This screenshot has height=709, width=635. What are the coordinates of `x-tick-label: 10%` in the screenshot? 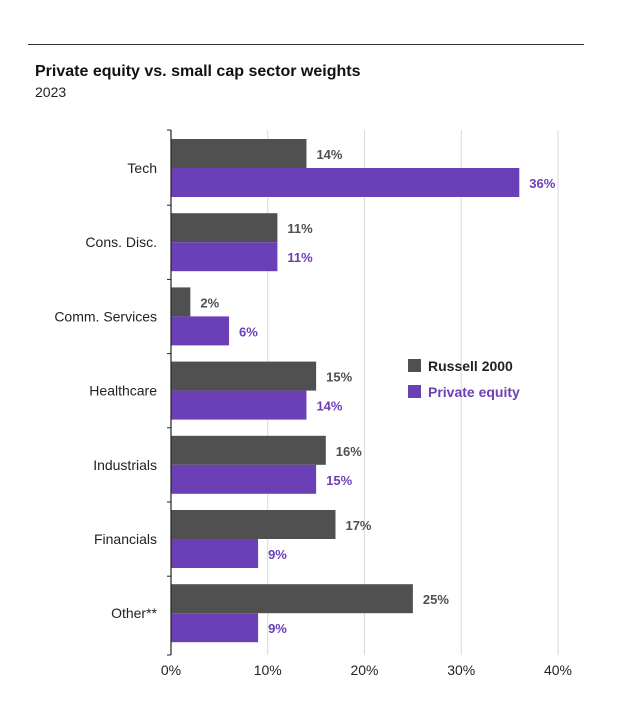 It's located at (268, 670).